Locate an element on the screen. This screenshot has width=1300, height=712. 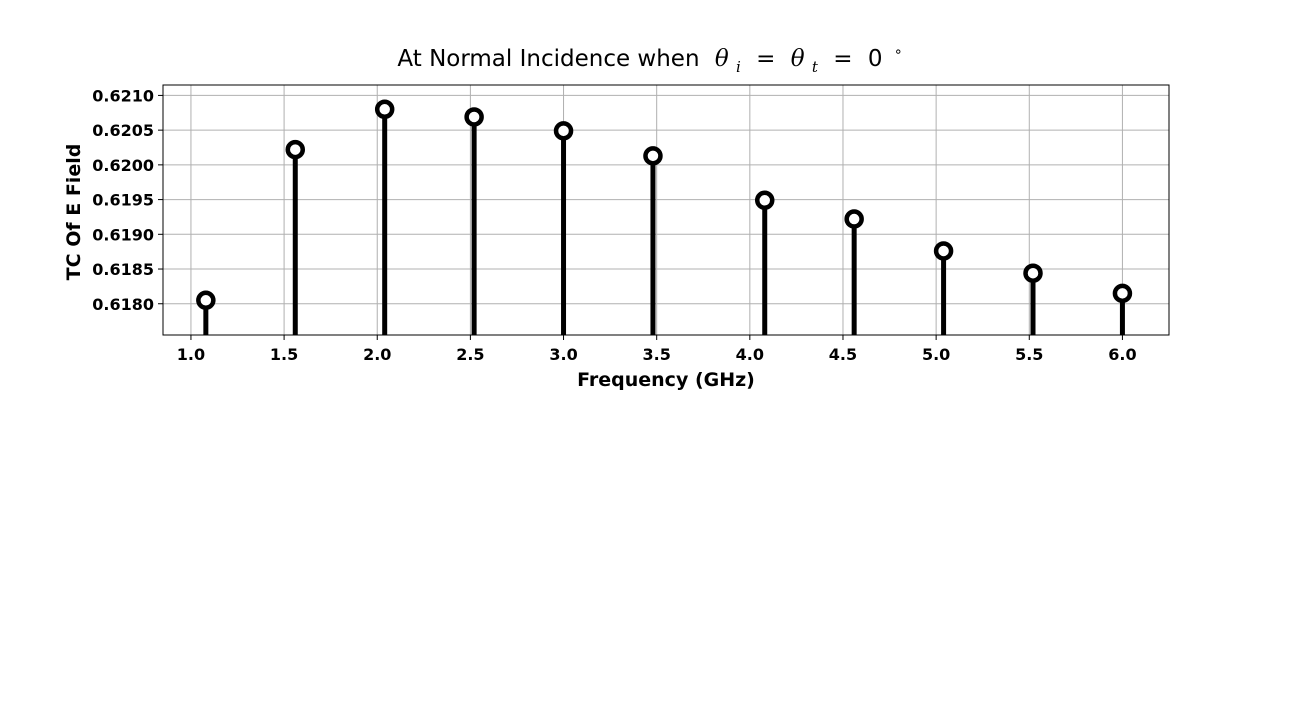
y-tick-label: 0.6195 is located at coordinates (123, 200).